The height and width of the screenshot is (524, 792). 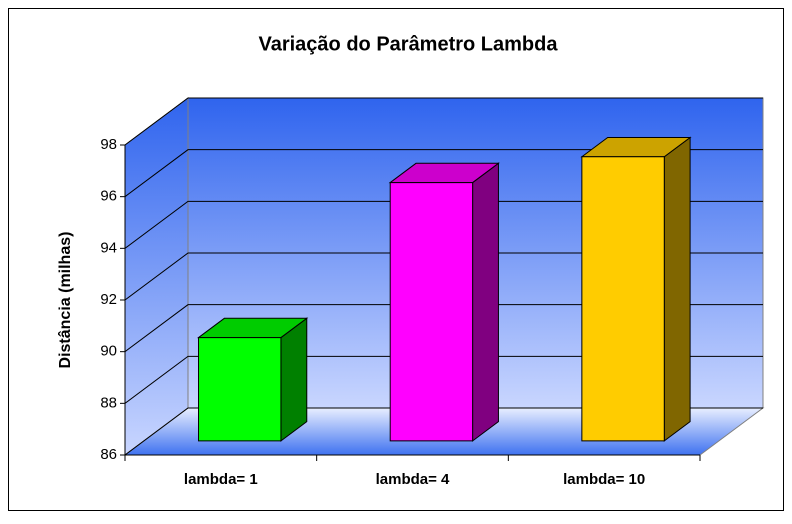 I want to click on y-axis-label: Distância (milhas), so click(x=65, y=300).